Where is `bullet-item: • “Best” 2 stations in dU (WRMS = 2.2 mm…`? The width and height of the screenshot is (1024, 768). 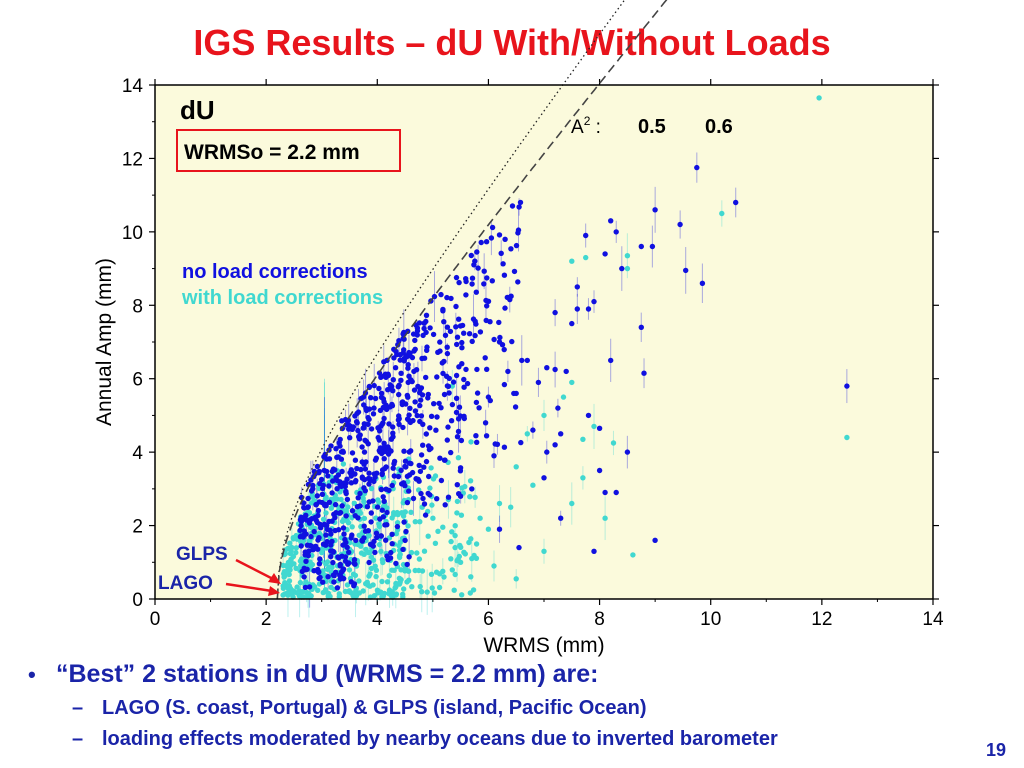
bullet-item: • “Best” 2 stations in dU (WRMS = 2.2 mm… is located at coordinates (508, 674).